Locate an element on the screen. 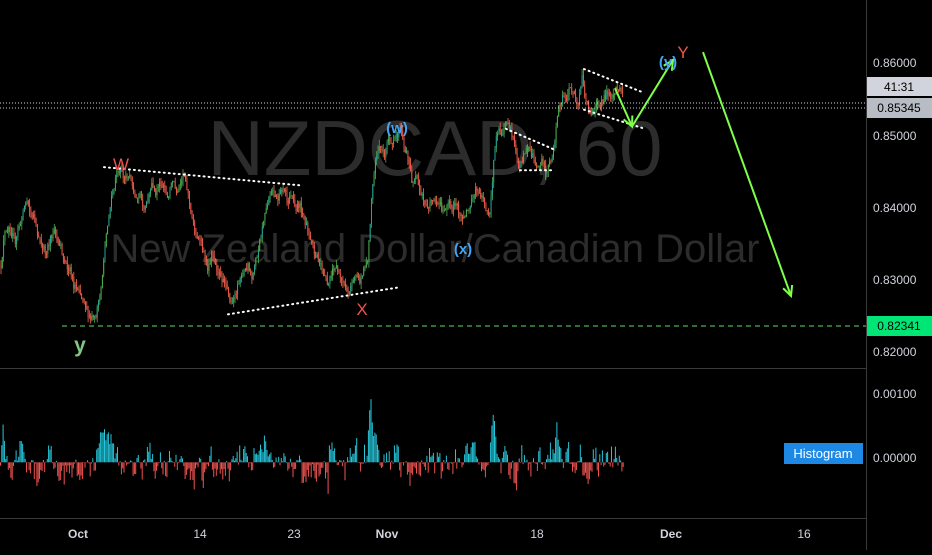 This screenshot has height=555, width=932. price-tick: 0.84000 is located at coordinates (895, 208).